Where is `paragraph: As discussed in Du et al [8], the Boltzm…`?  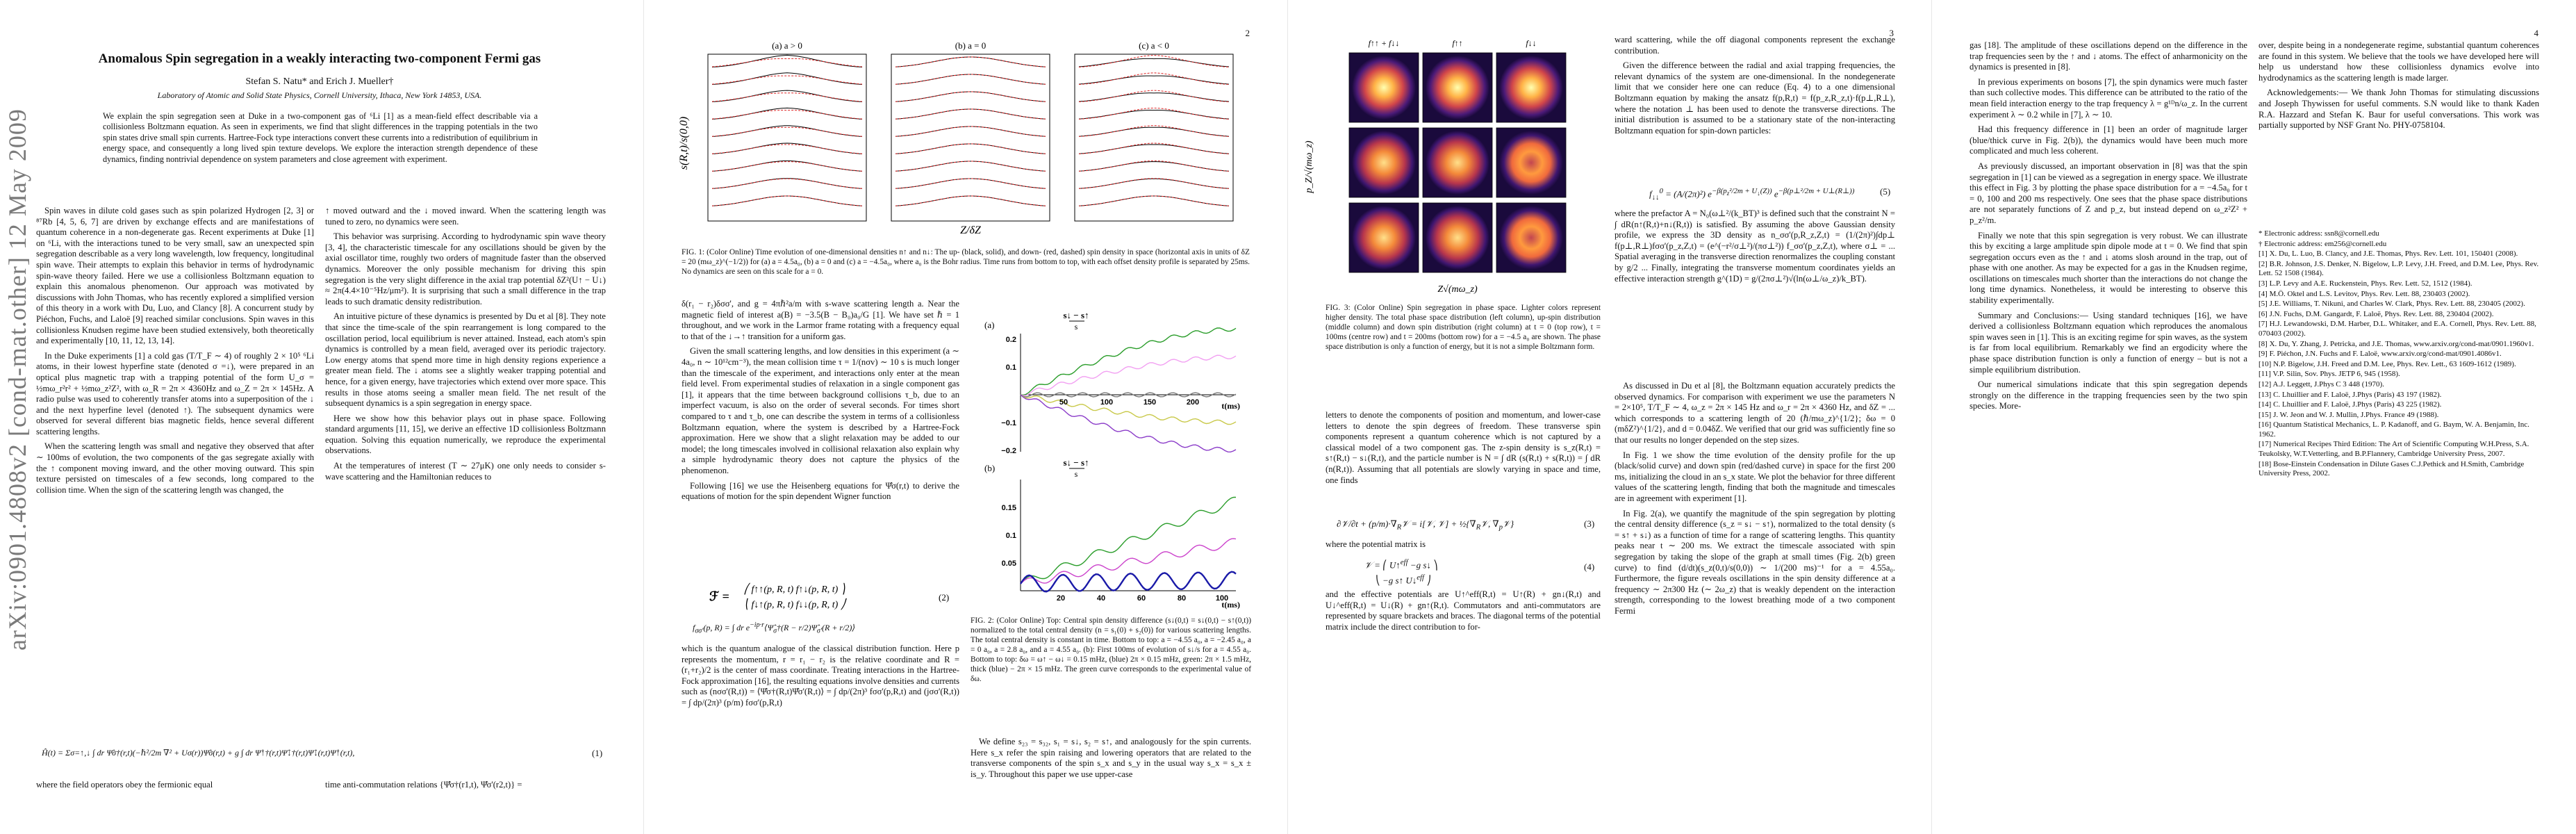
paragraph: As discussed in Du et al [8], the Boltzm… is located at coordinates (1755, 413).